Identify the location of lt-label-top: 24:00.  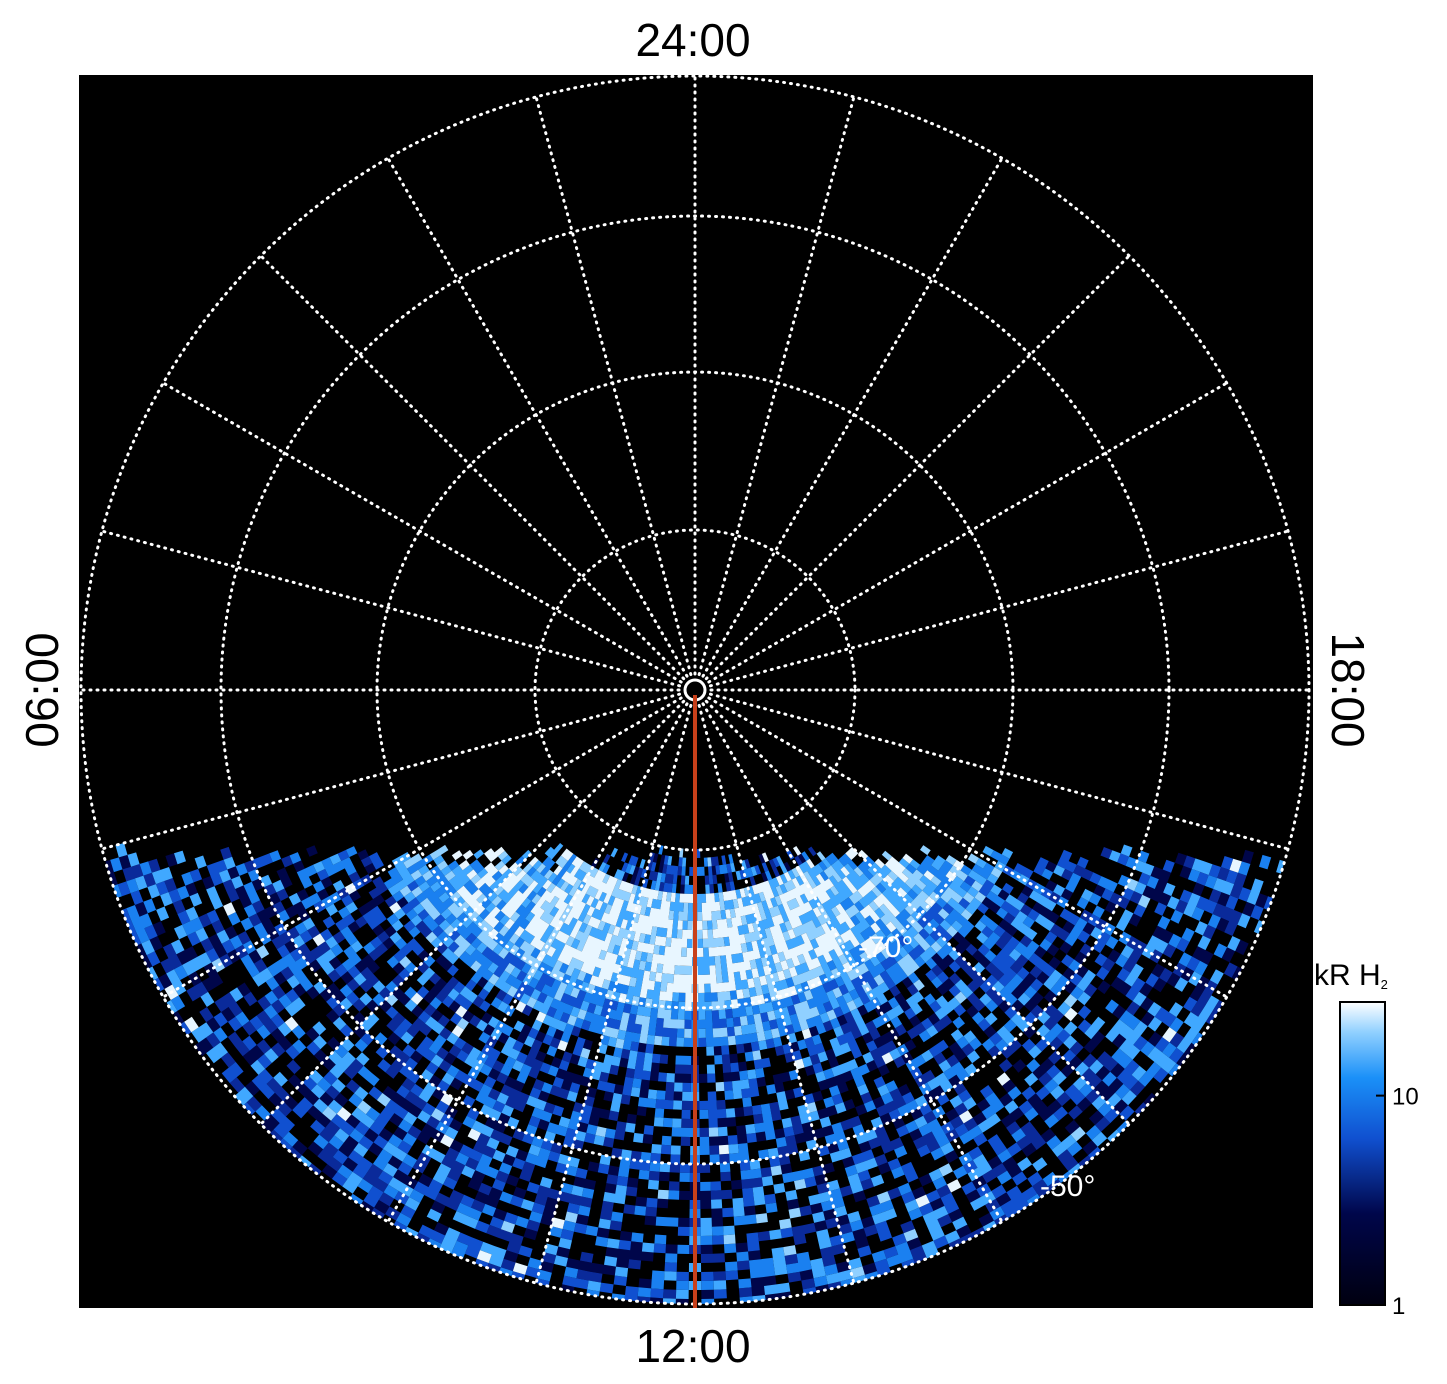
(692, 40).